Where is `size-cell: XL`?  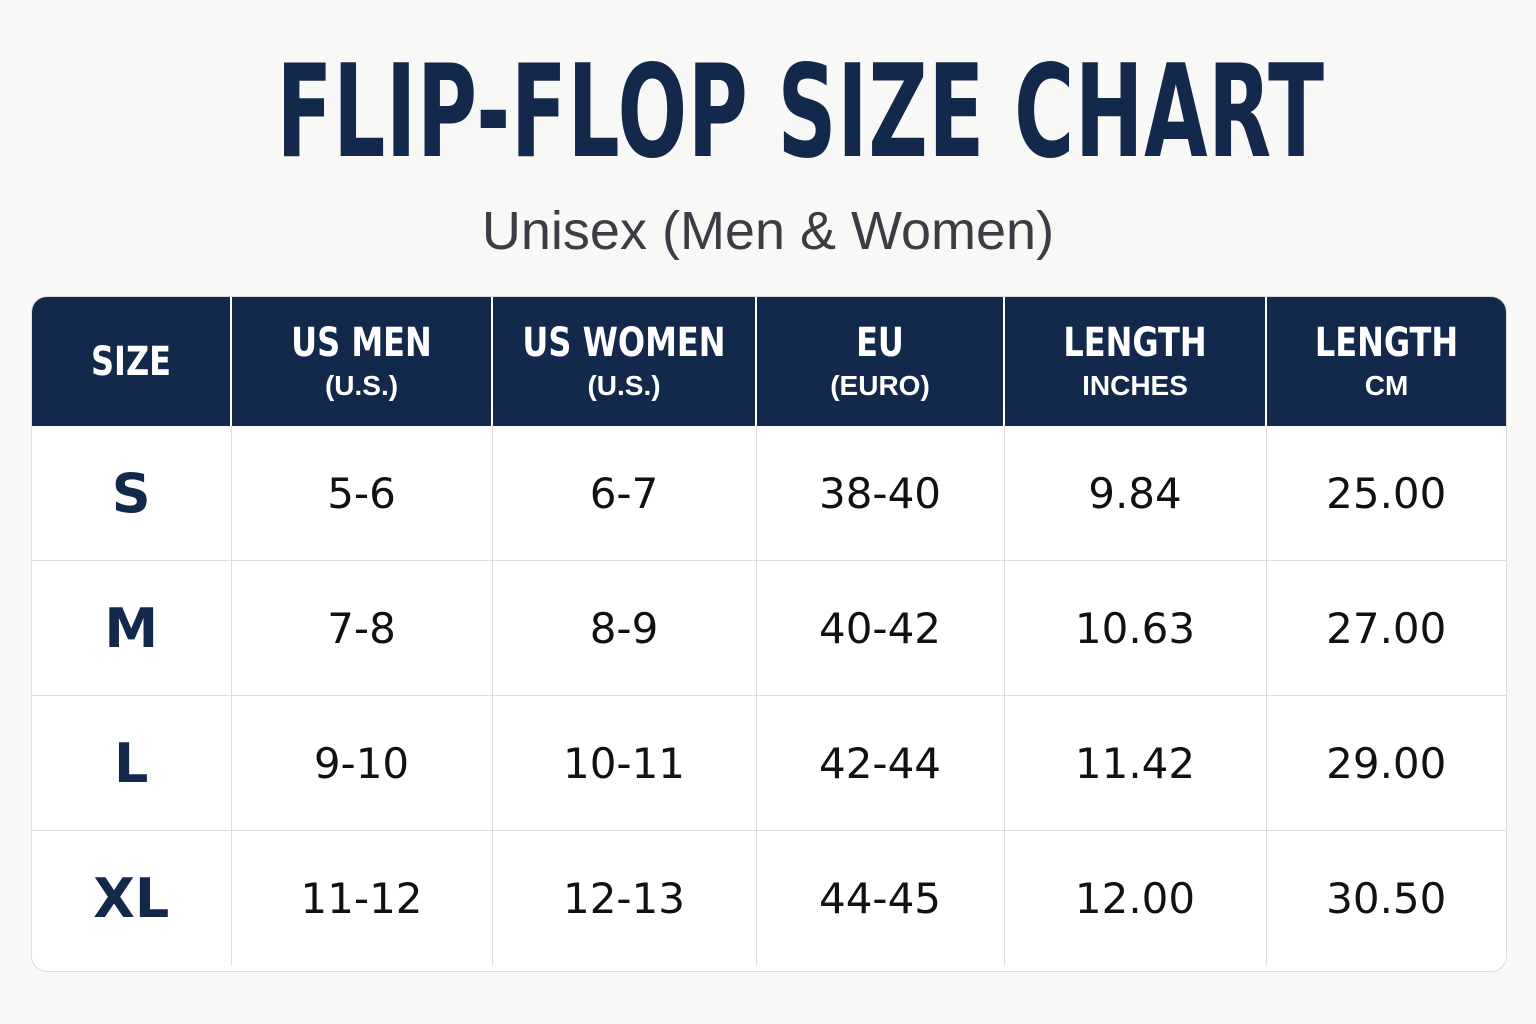 size-cell: XL is located at coordinates (131, 897).